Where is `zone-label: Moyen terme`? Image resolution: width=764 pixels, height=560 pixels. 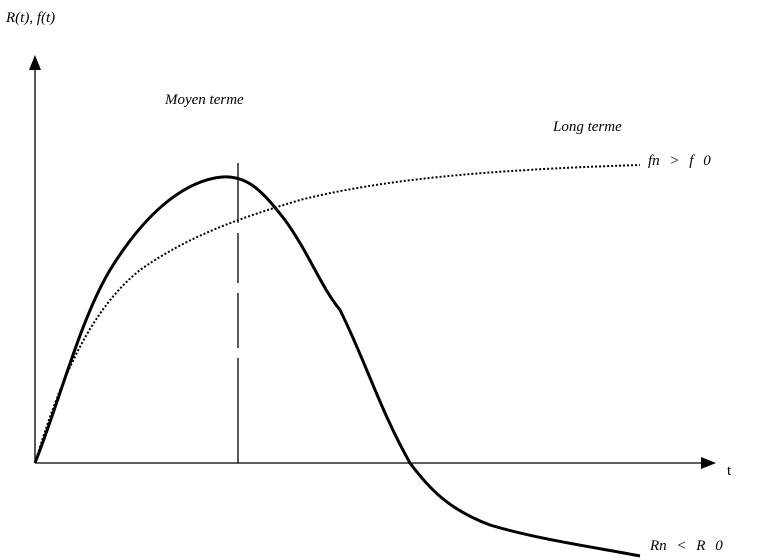 zone-label: Moyen terme is located at coordinates (204, 100).